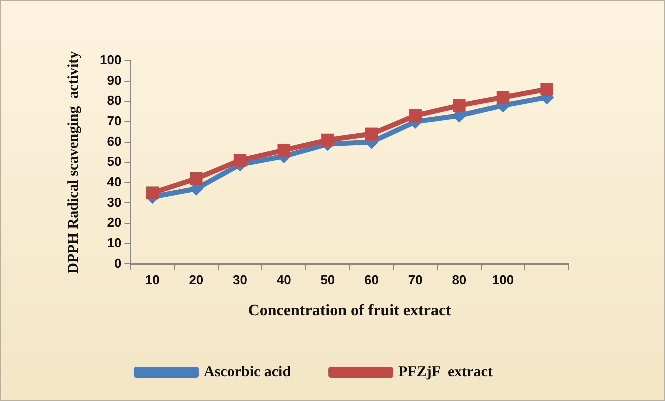  Describe the element at coordinates (114, 80) in the screenshot. I see `y-tick-label: 90` at that location.